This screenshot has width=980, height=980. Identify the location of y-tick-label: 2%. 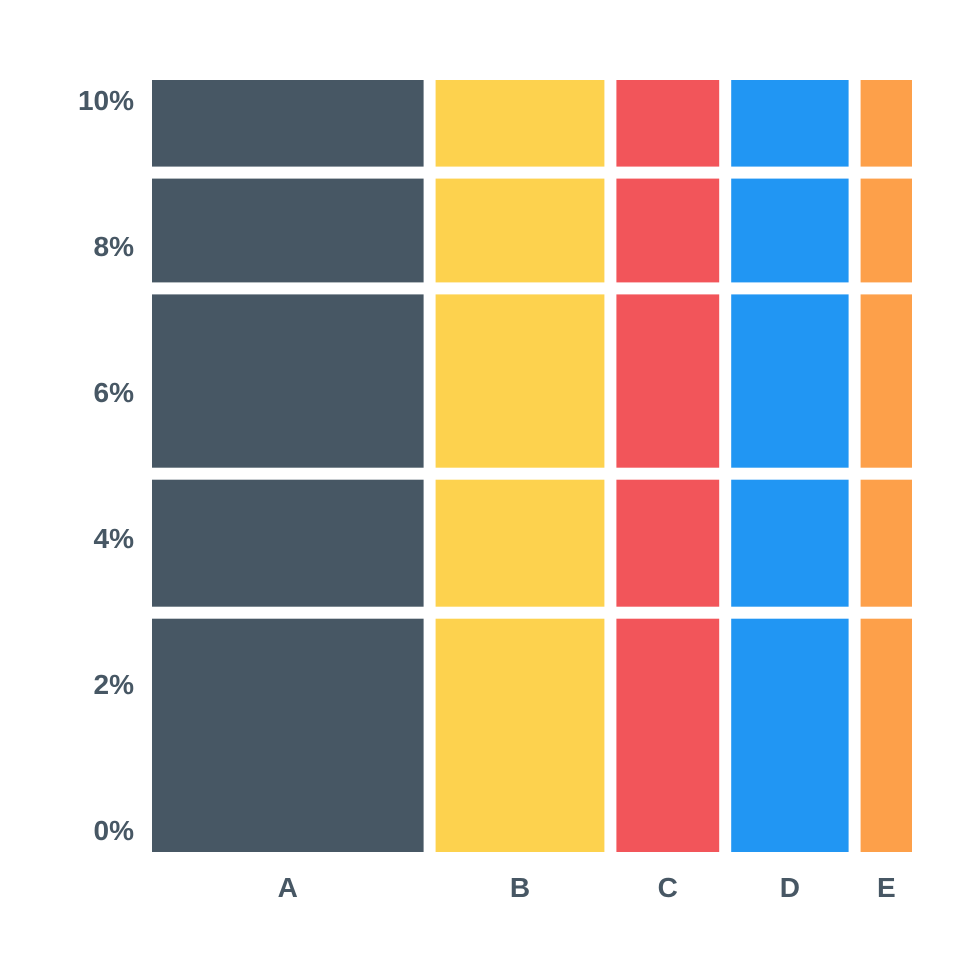
(114, 684).